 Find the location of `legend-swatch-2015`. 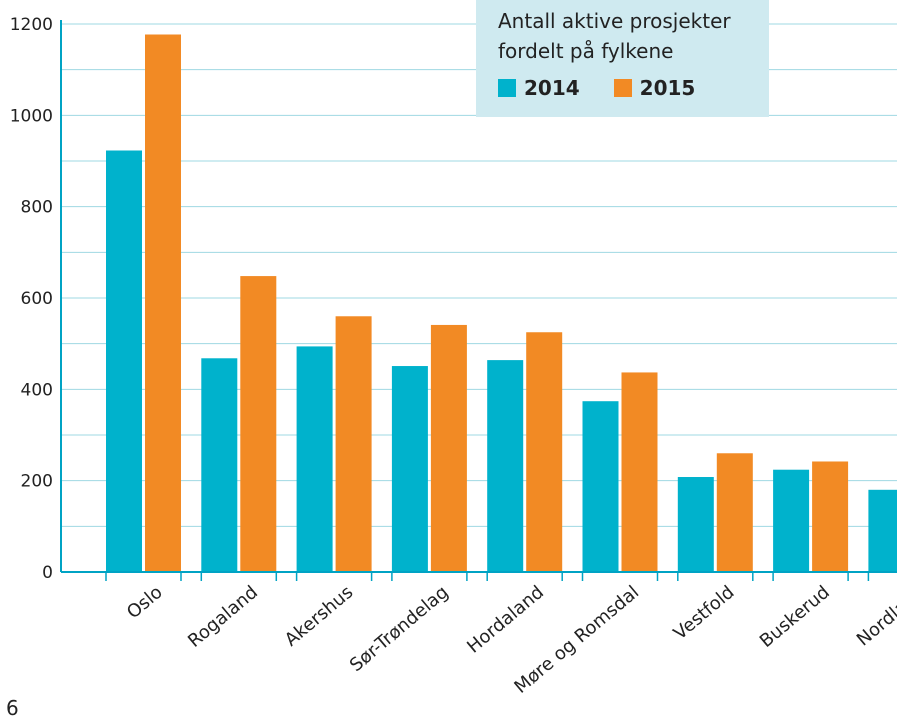

legend-swatch-2015 is located at coordinates (622, 88).